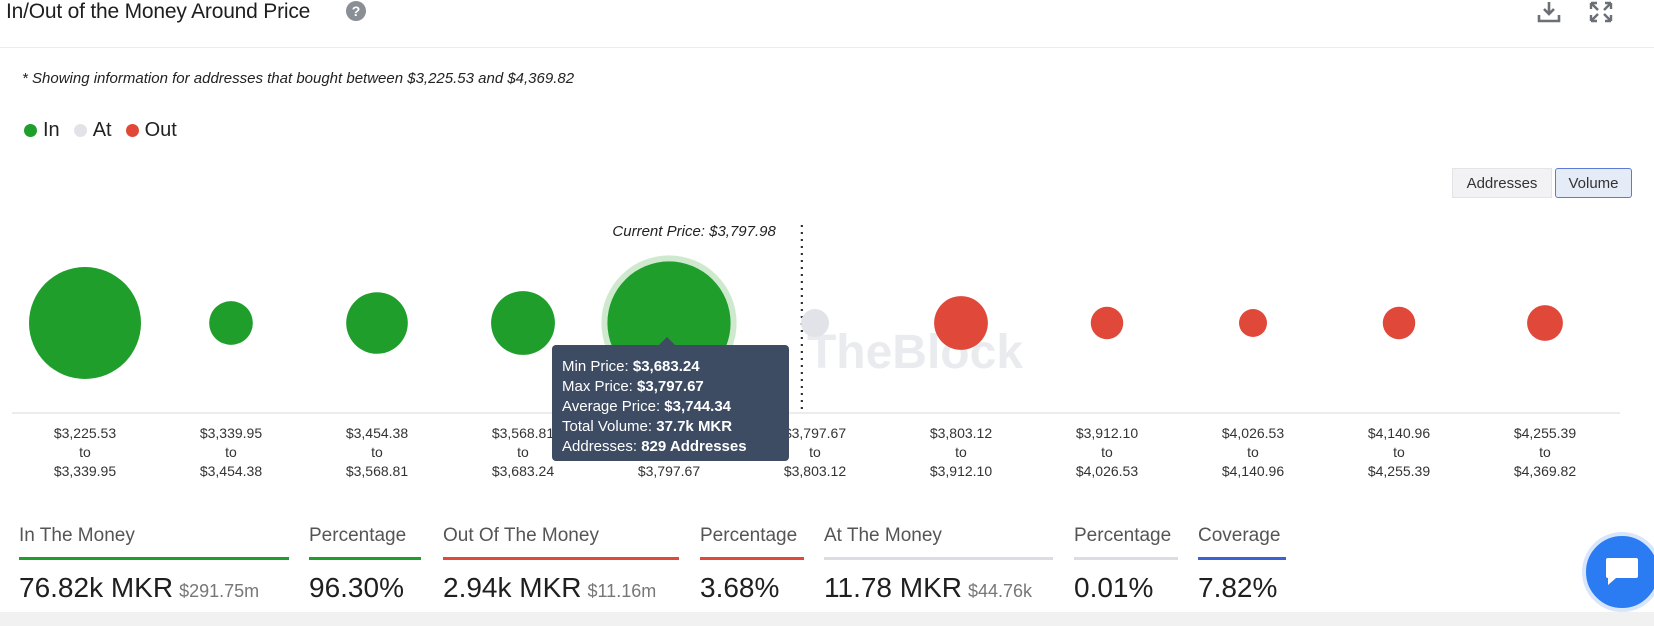 The image size is (1654, 626). Describe the element at coordinates (102, 130) in the screenshot. I see `legend-label-at: At` at that location.